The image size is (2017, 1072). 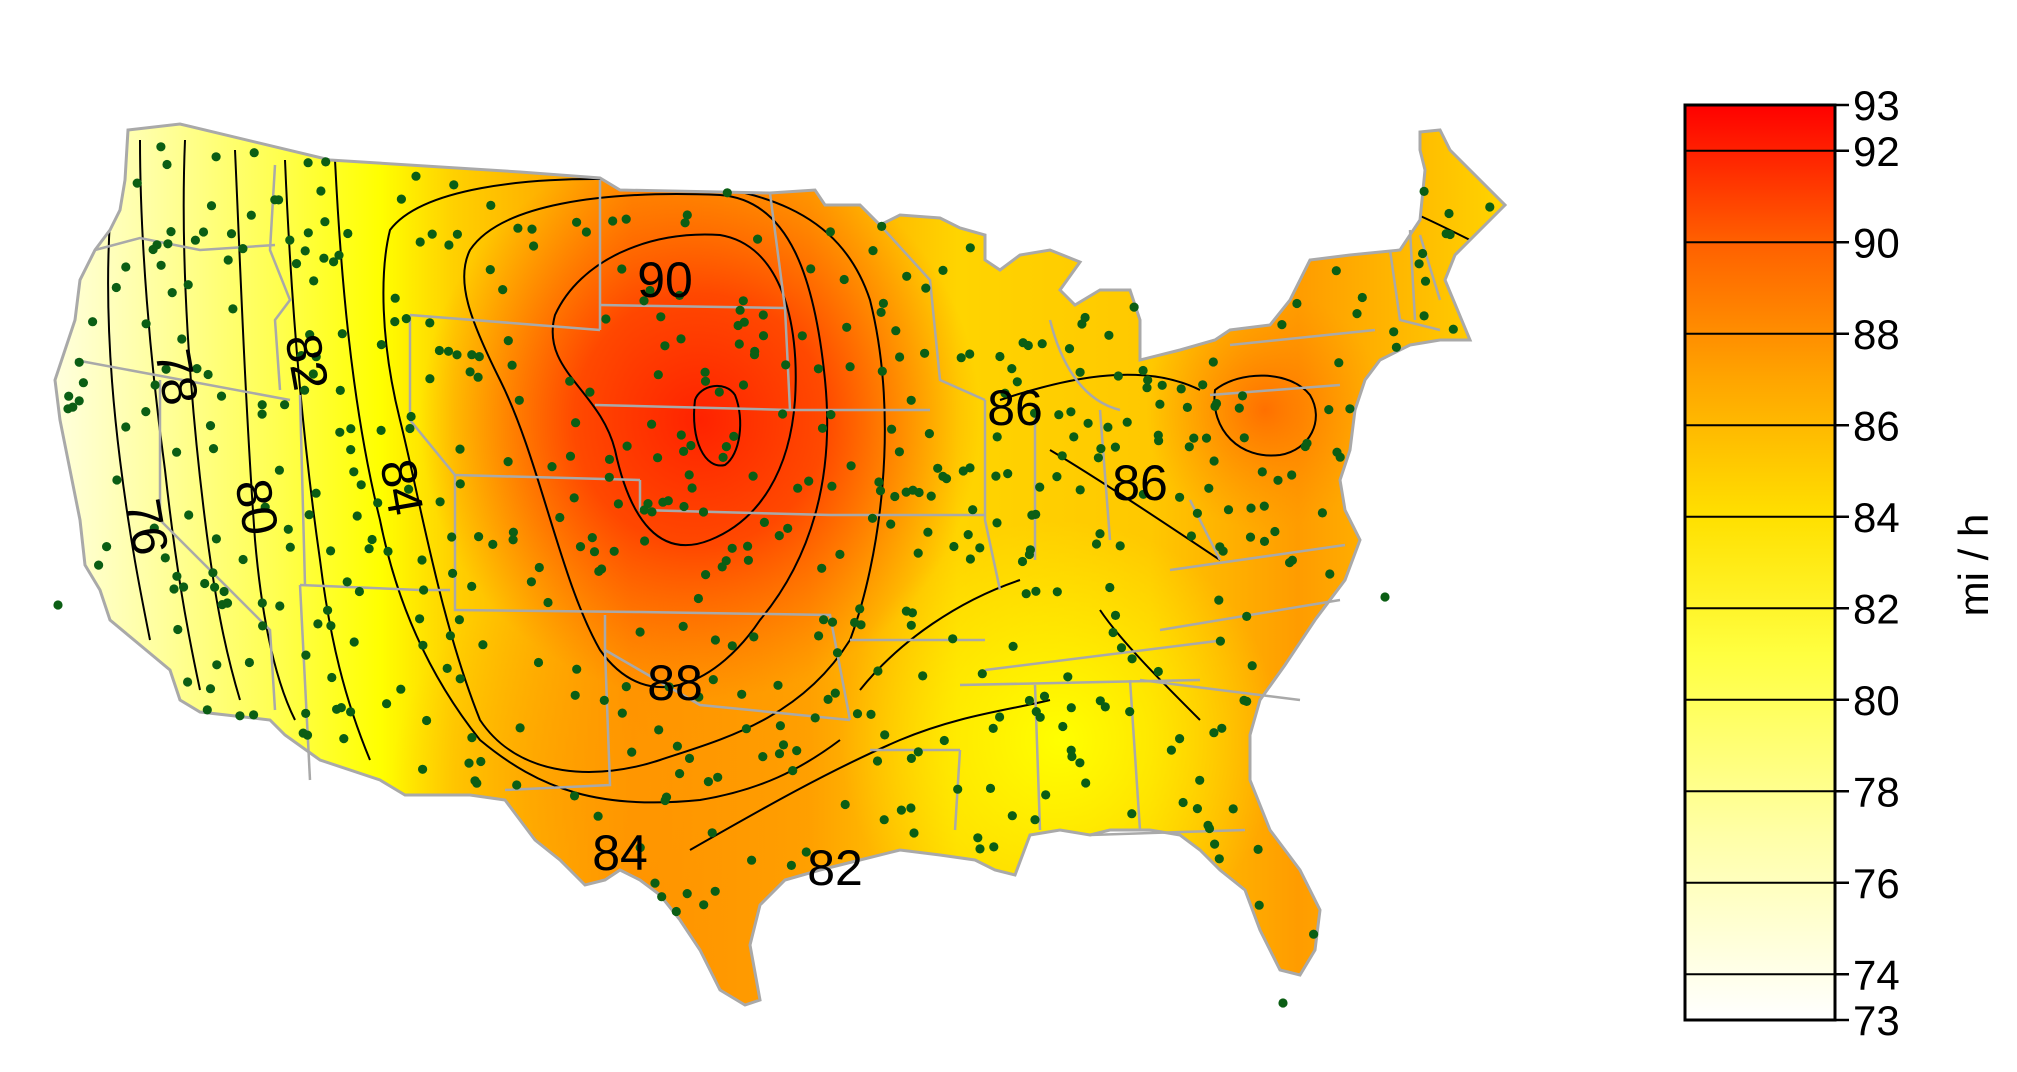 I want to click on state-border-wy-co, so click(x=524, y=398).